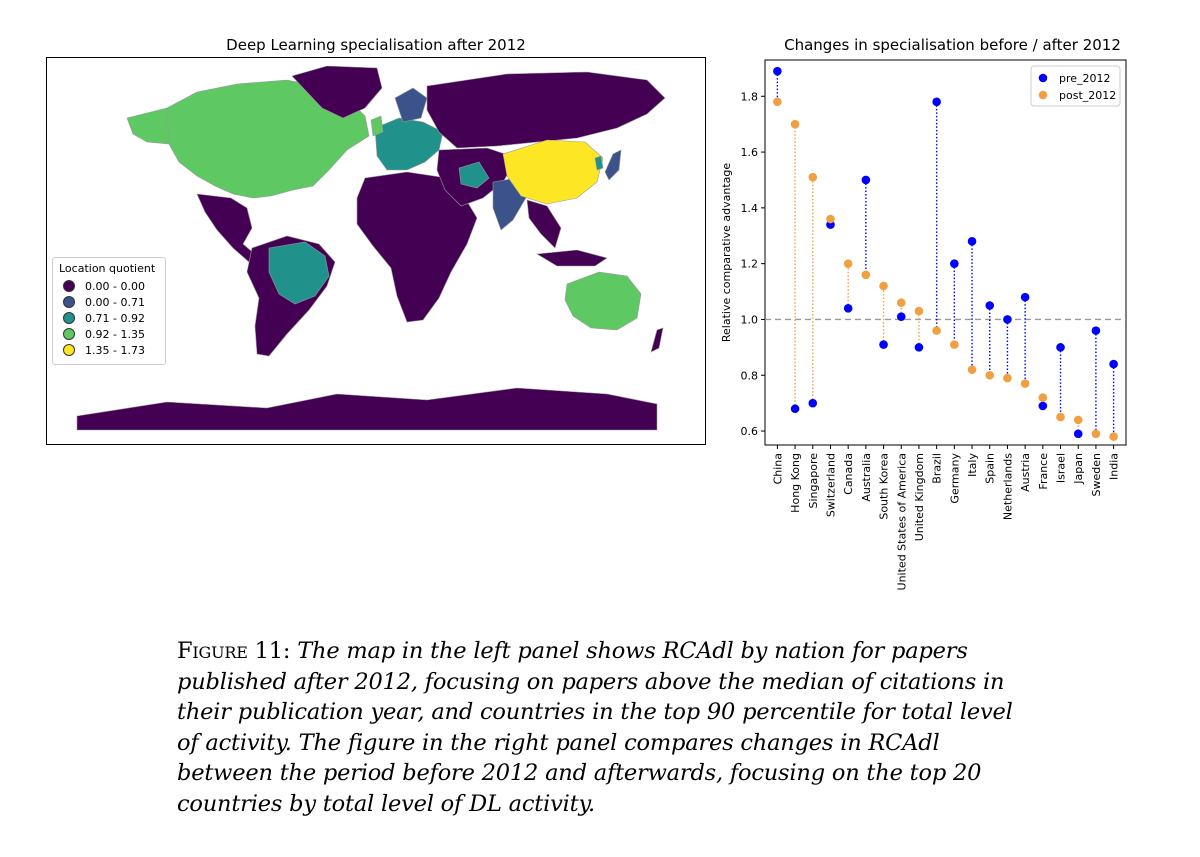 This screenshot has height=857, width=1200. What do you see at coordinates (115, 318) in the screenshot?
I see `legend-label: 0.71 - 0.92` at bounding box center [115, 318].